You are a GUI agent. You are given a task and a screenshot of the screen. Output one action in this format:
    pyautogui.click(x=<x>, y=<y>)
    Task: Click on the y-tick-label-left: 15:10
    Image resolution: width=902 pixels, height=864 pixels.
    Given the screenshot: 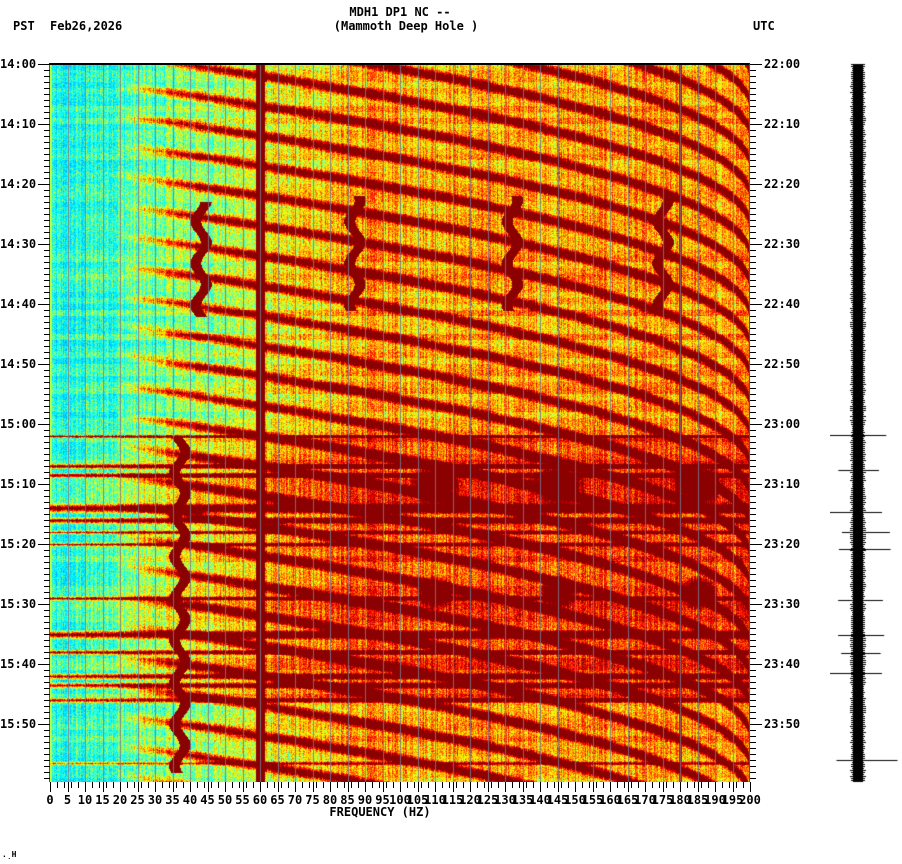 What is the action you would take?
    pyautogui.click(x=18, y=484)
    